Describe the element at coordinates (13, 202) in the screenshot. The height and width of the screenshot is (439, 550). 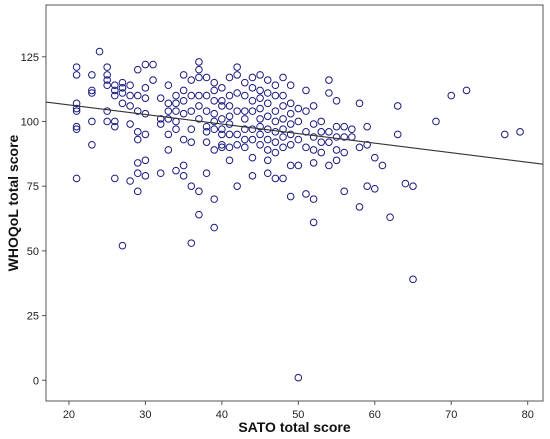
I see `y-axis-title: WHOQoL total score` at that location.